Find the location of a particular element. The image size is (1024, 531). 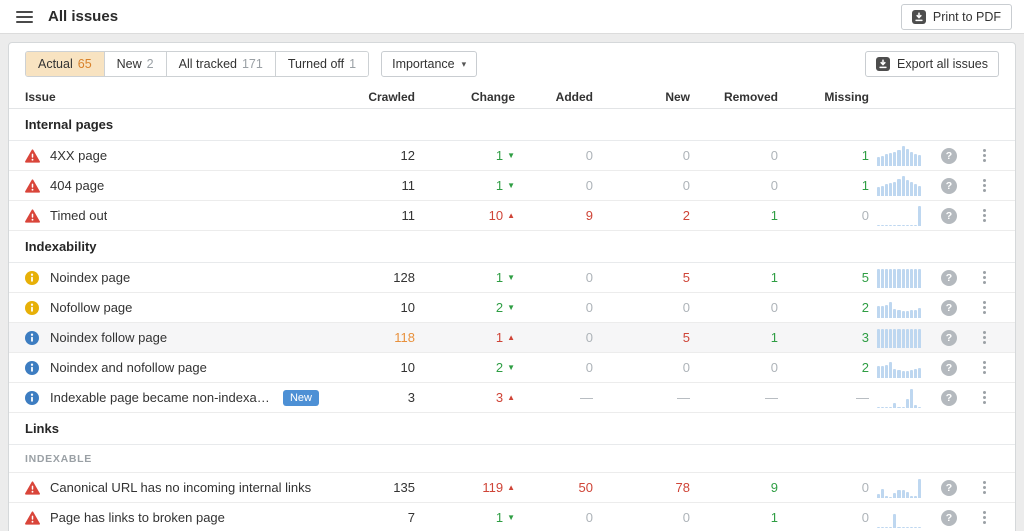

column-header-removed: Removed is located at coordinates (750, 96).